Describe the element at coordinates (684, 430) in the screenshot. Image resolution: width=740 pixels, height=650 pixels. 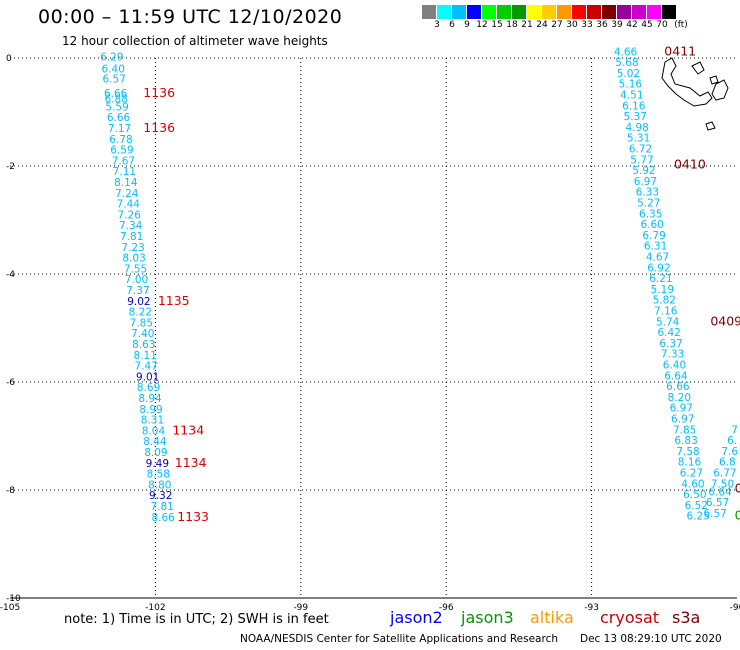
I see `wave-height-value: 7.85` at that location.